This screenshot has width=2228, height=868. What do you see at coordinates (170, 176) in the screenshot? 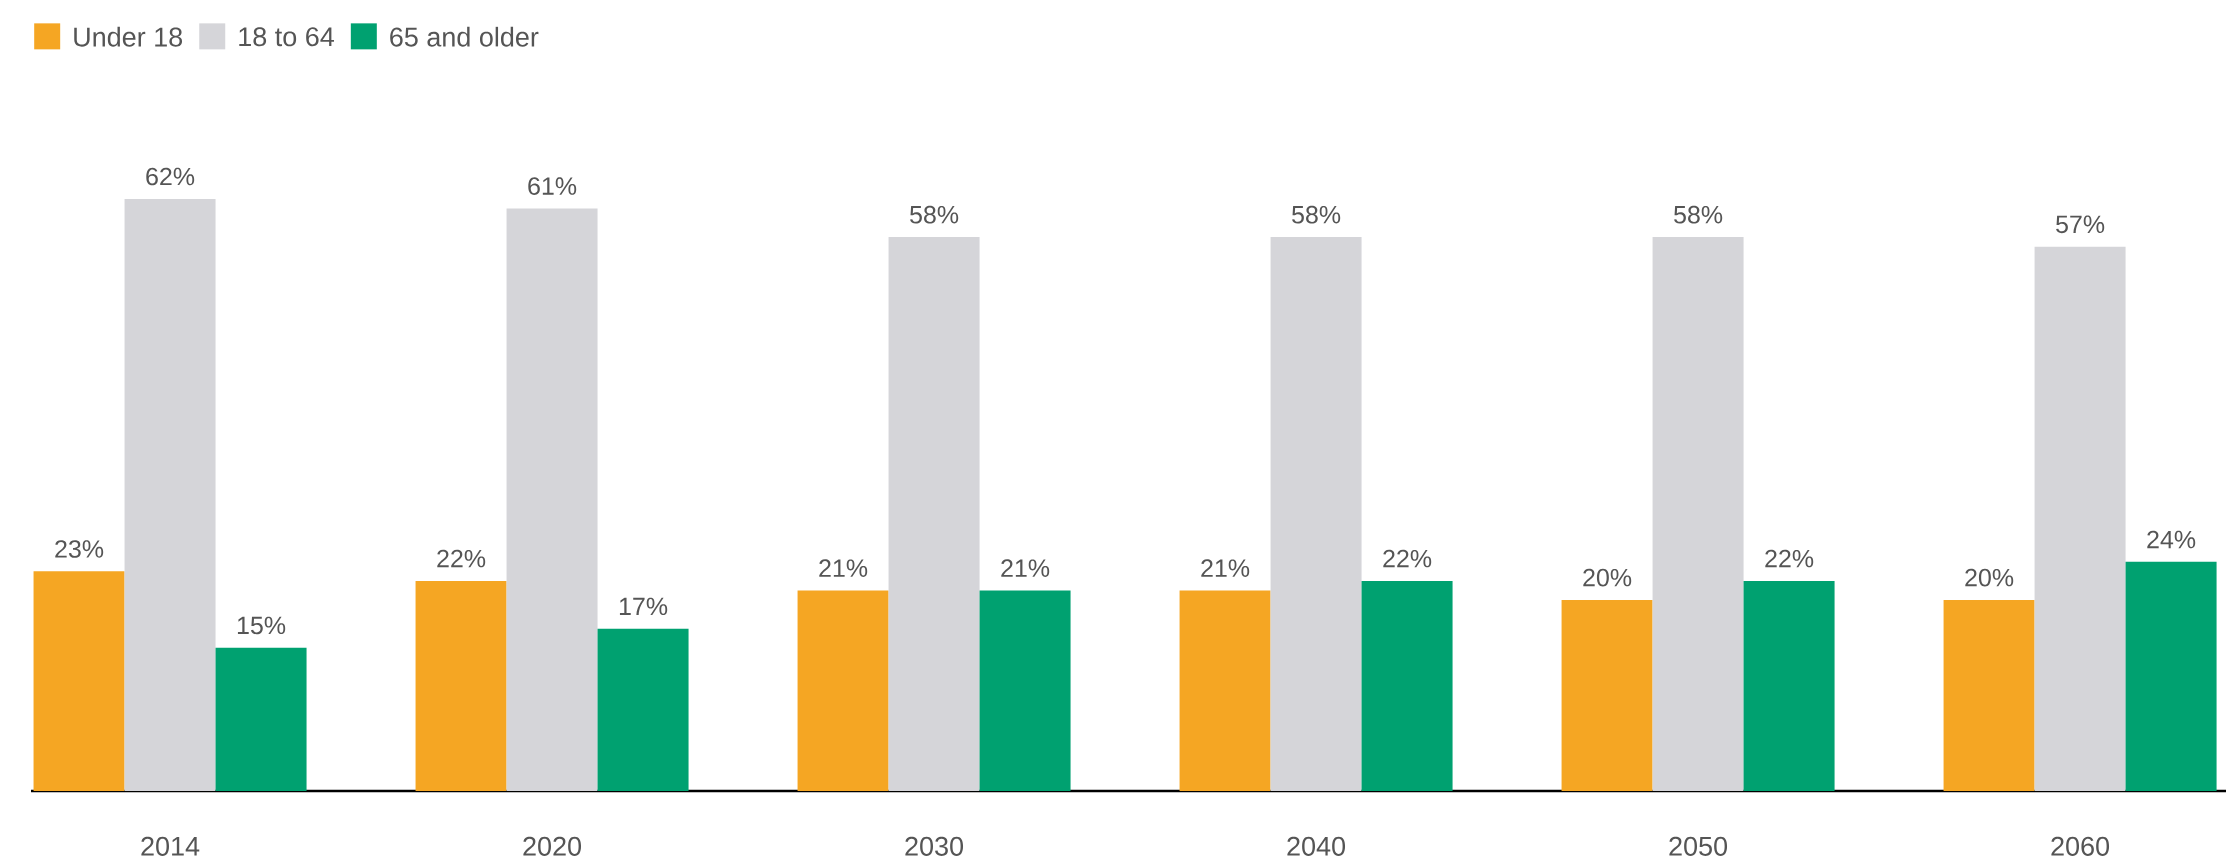
I see `data-label: 62%` at bounding box center [170, 176].